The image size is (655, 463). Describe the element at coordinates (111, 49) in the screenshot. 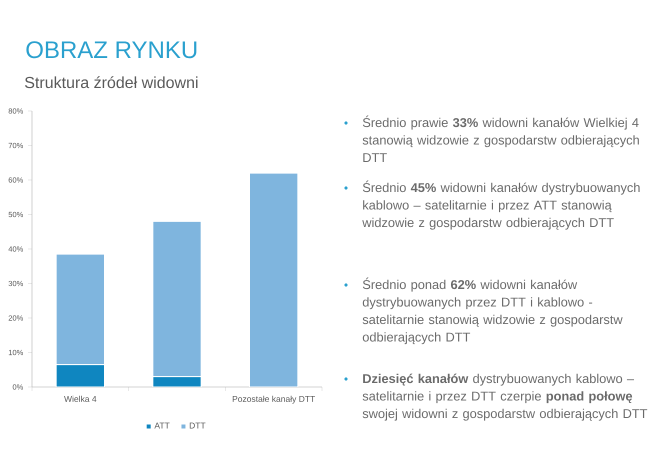

I see `chart-title: OBRAZ RYNKU` at that location.